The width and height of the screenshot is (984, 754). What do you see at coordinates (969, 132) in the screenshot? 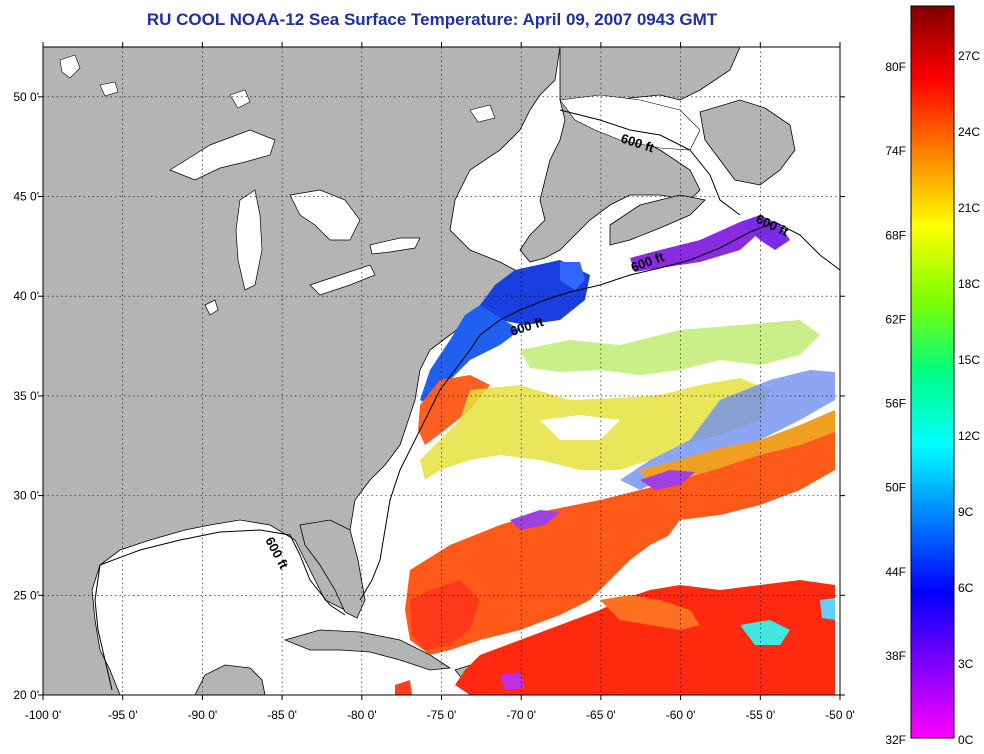
I see `celsius-label: 24C` at bounding box center [969, 132].